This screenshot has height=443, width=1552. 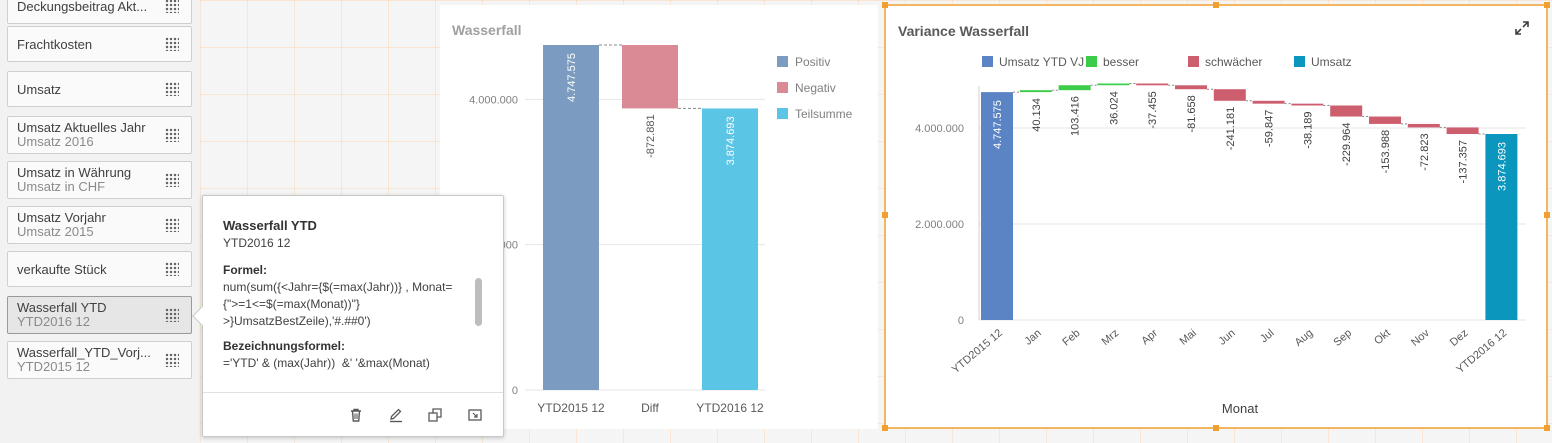 I want to click on x-tick-label: Okt, so click(x=1382, y=337).